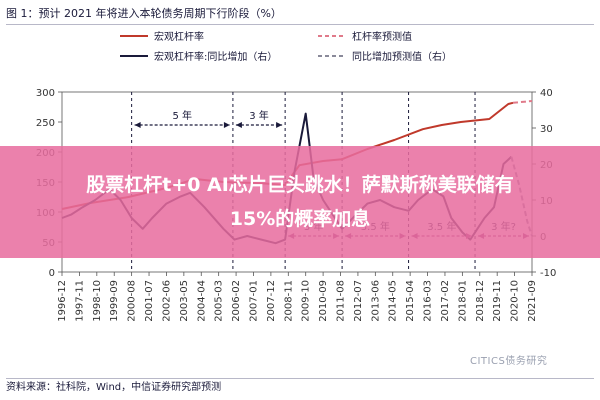  I want to click on legend-label-2: 杠杆率预测值, so click(382, 36).